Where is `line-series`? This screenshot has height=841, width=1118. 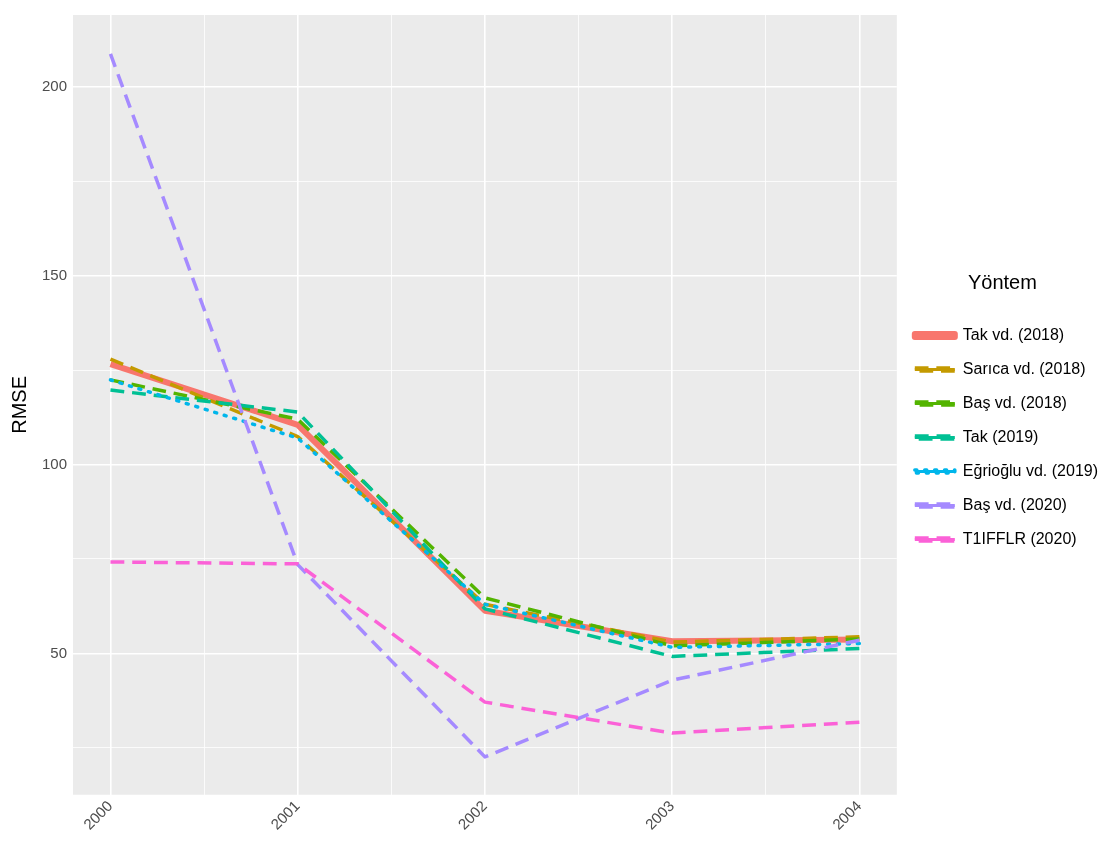
line-series is located at coordinates (485, 647).